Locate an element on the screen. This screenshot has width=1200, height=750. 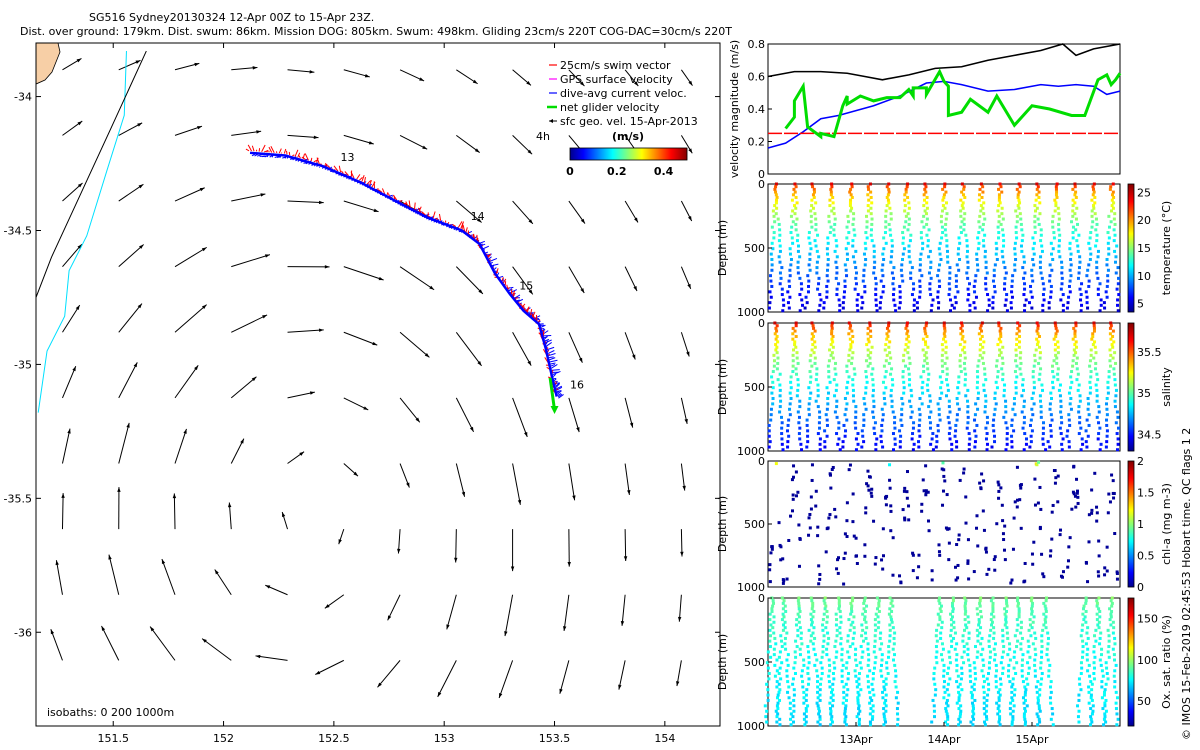
sfc-velocity-arrow is located at coordinates (131, 256).